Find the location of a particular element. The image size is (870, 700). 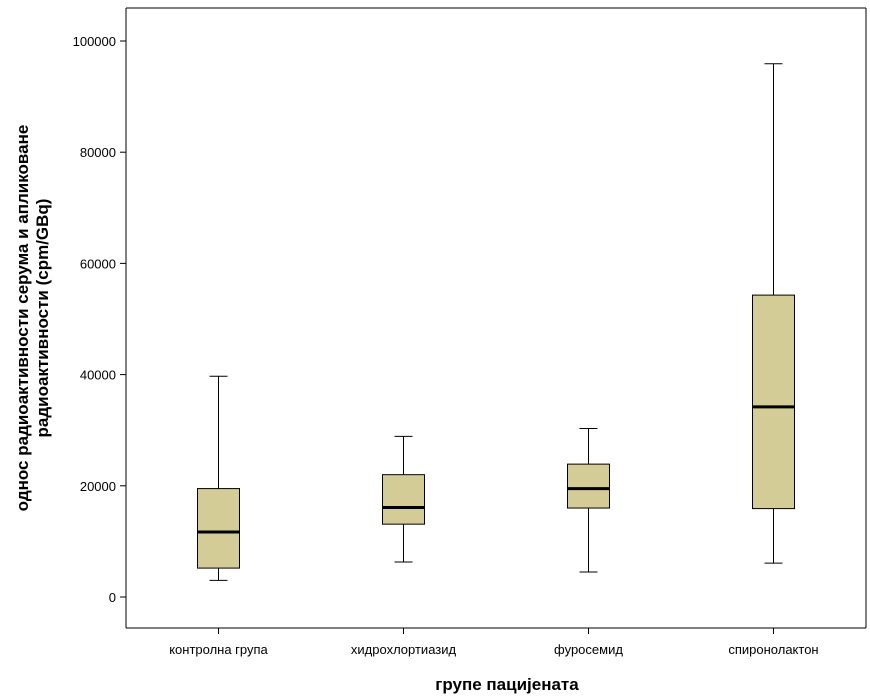

y-tick-label: 80000 is located at coordinates (98, 152).